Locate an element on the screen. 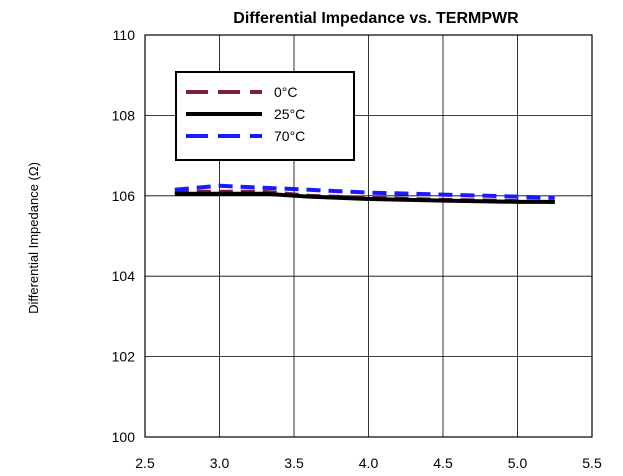 Image resolution: width=623 pixels, height=476 pixels. legend-label: 25°C is located at coordinates (289, 114).